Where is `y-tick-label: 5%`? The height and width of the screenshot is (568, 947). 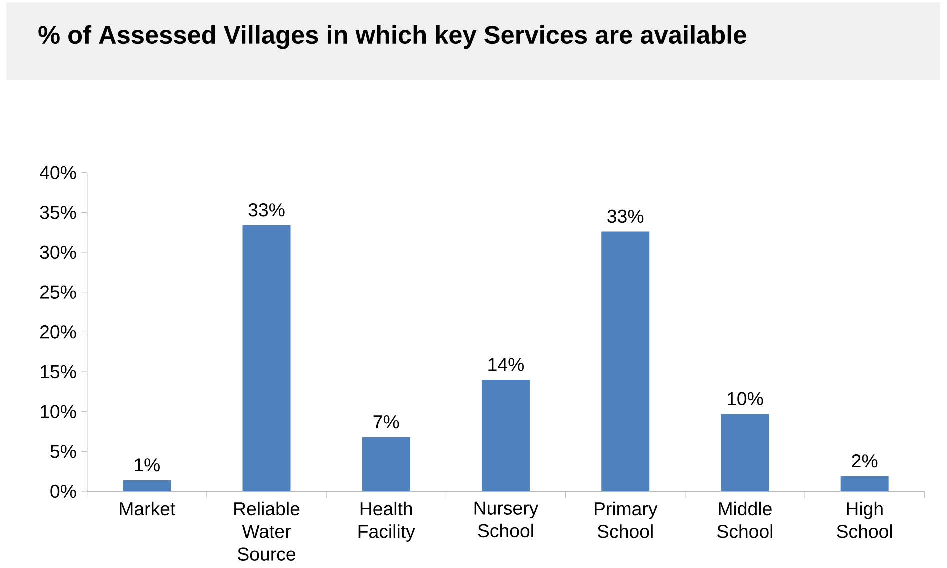 y-tick-label: 5% is located at coordinates (63, 451).